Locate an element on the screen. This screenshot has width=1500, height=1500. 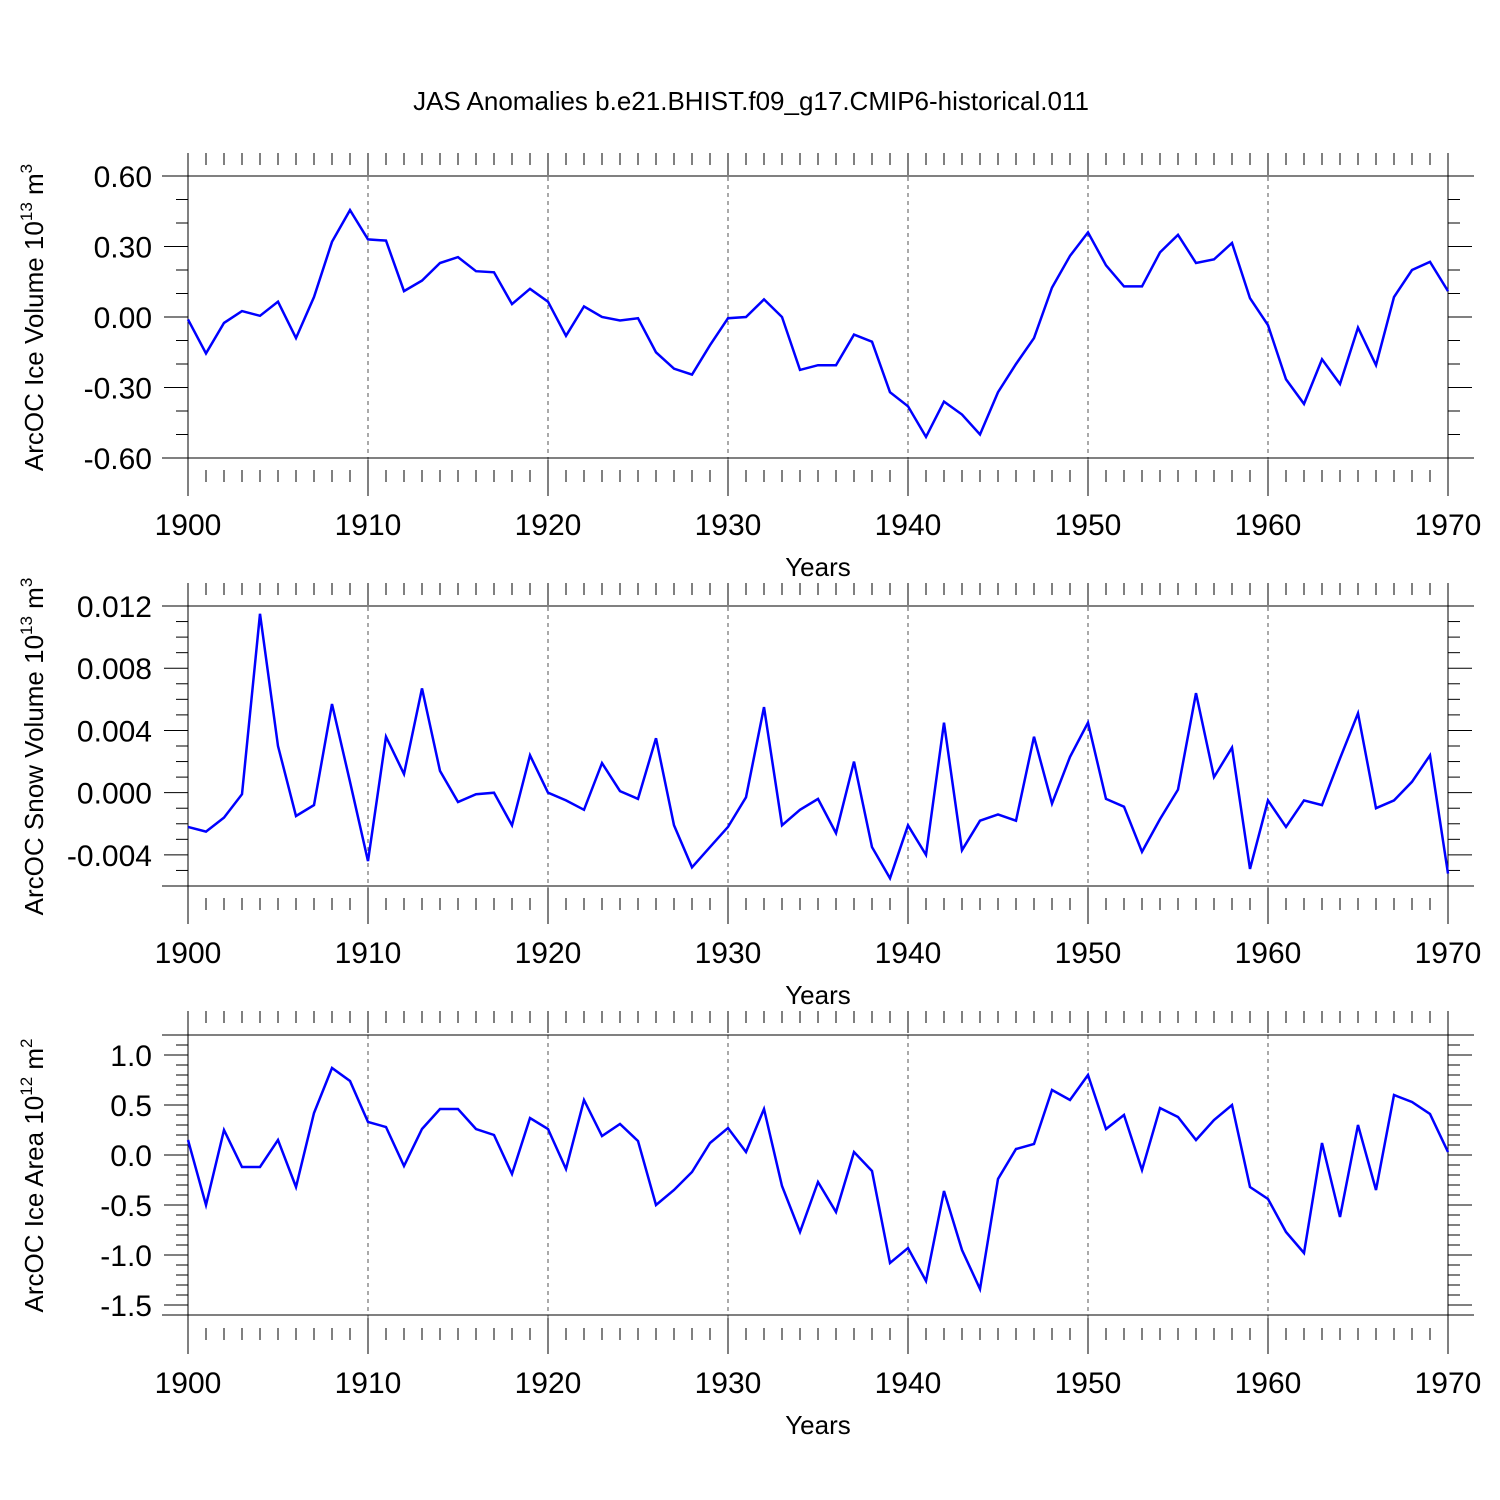
y-tick-label: 0.00 is located at coordinates (123, 318).